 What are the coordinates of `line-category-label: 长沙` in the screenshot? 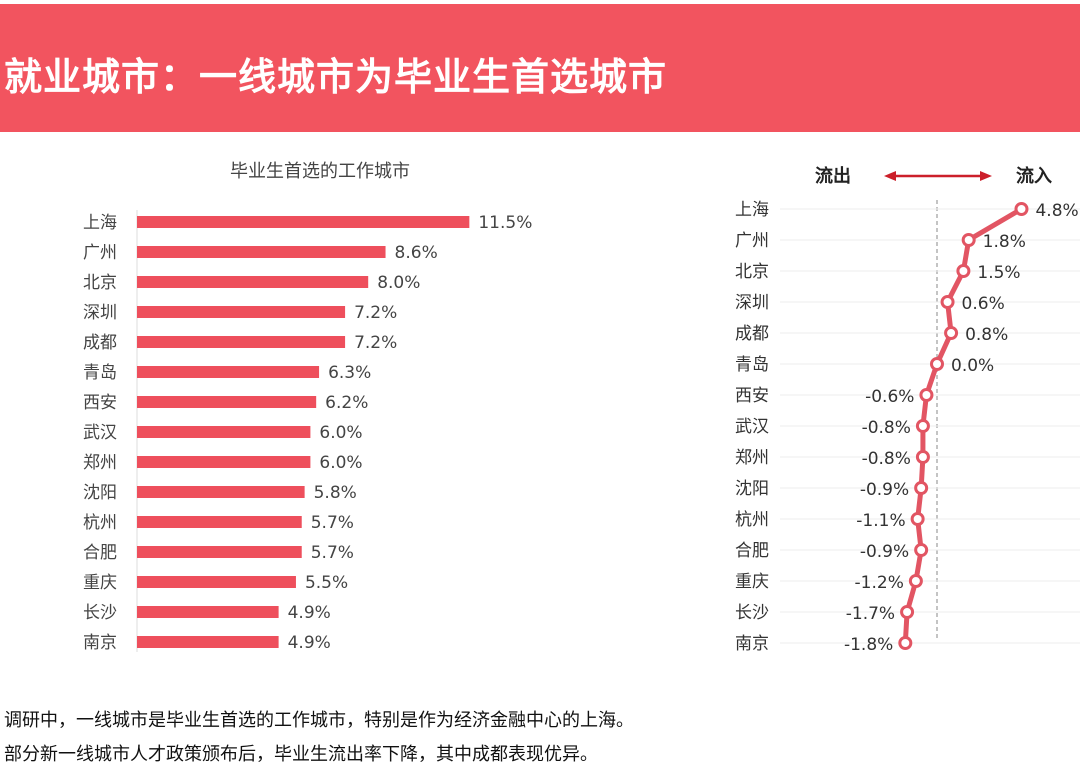 It's located at (752, 613).